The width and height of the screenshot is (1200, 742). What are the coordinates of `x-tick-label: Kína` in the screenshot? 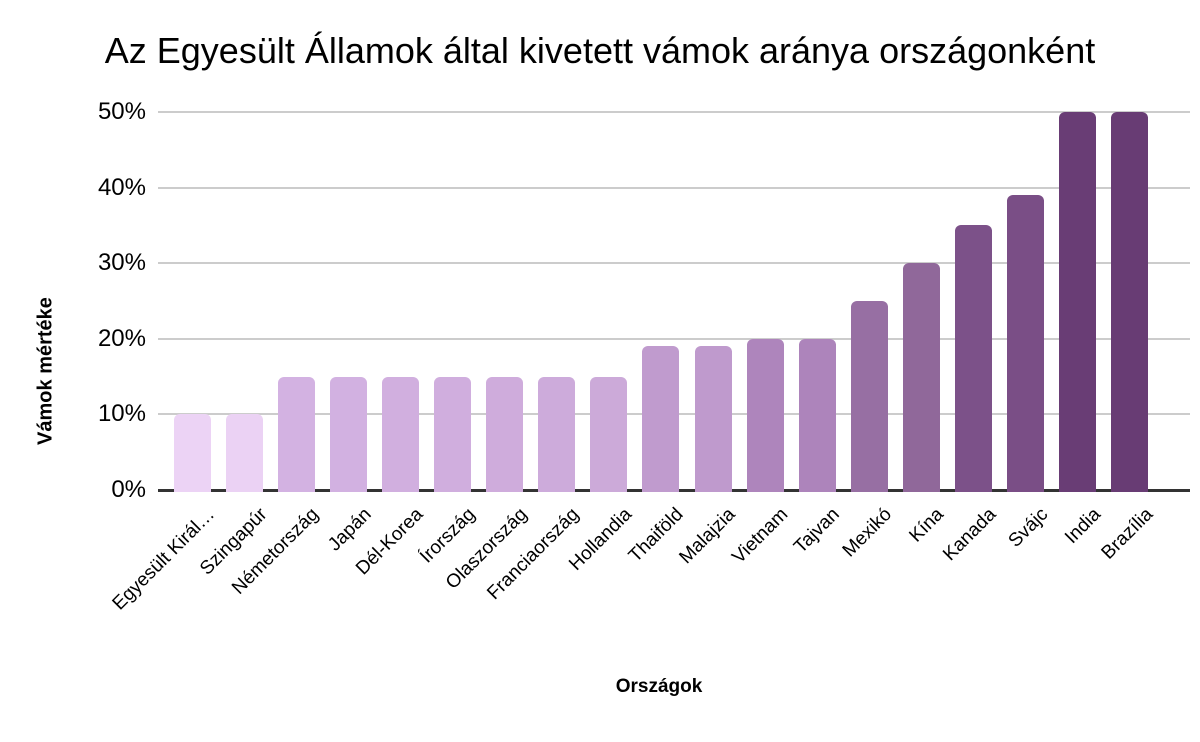 It's located at (927, 525).